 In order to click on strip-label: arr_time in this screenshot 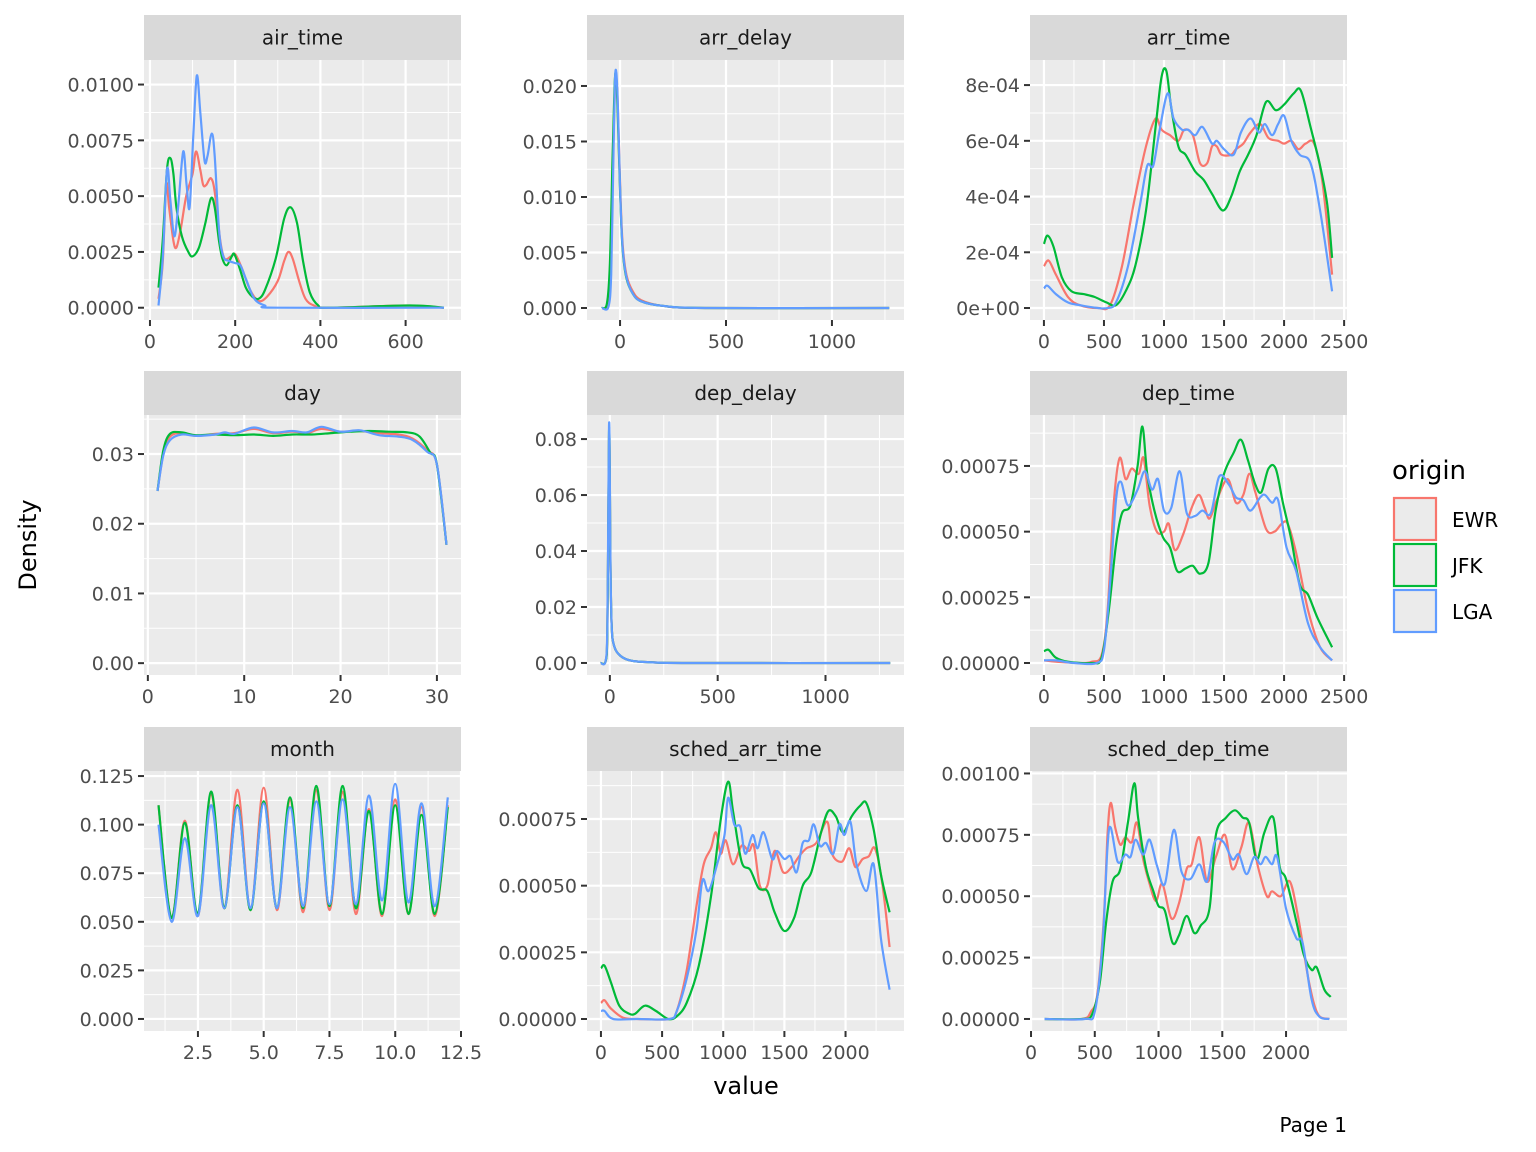, I will do `click(1189, 38)`.